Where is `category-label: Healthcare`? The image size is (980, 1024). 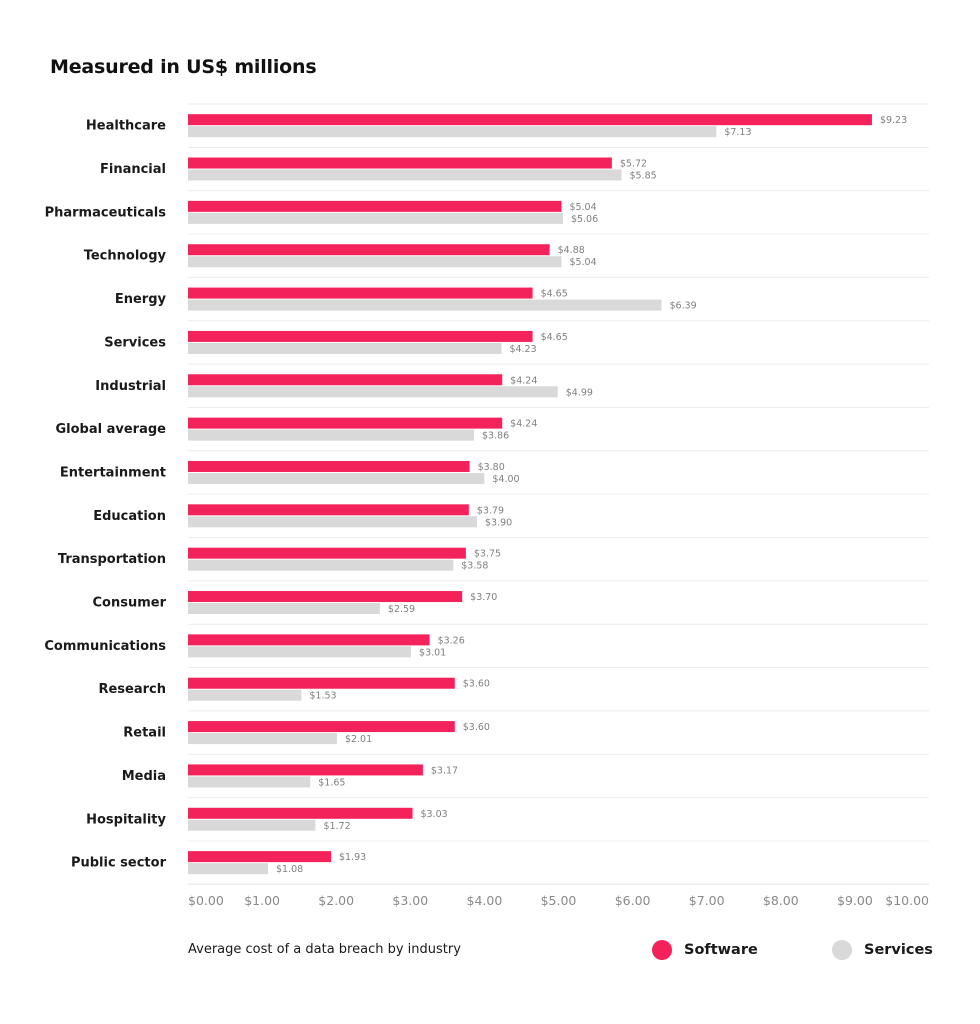
category-label: Healthcare is located at coordinates (126, 126).